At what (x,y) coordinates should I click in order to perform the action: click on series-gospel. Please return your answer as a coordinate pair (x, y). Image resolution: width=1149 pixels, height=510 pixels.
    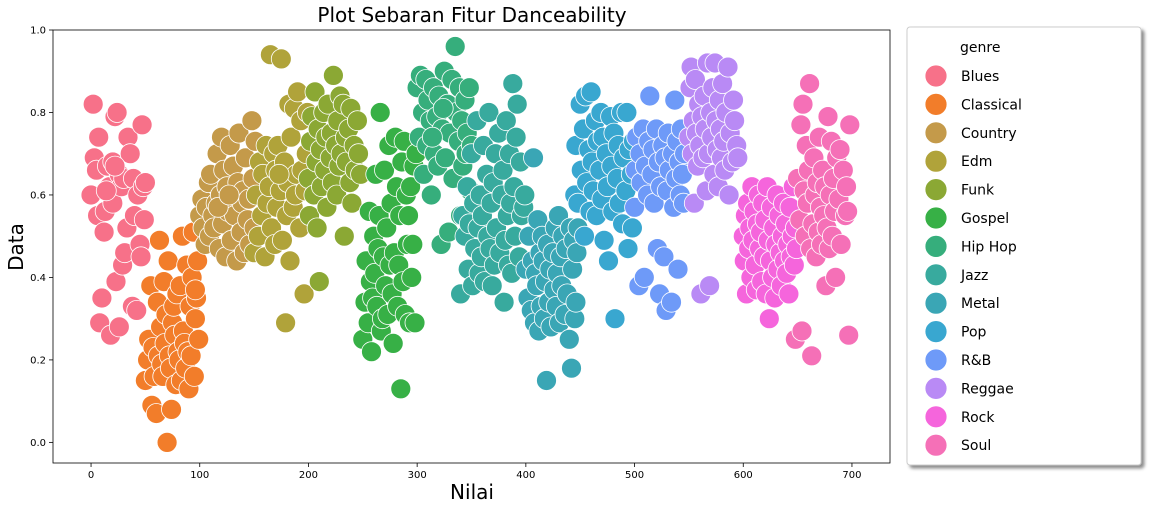
    Looking at the image, I should click on (389, 251).